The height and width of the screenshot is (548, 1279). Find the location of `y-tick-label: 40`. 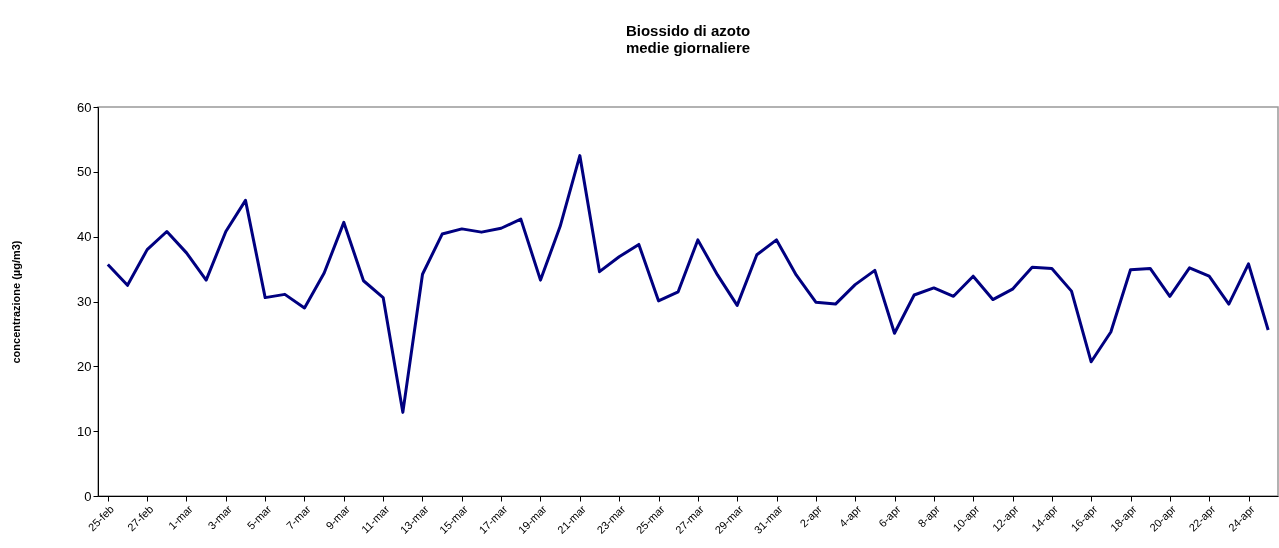

y-tick-label: 40 is located at coordinates (84, 237).